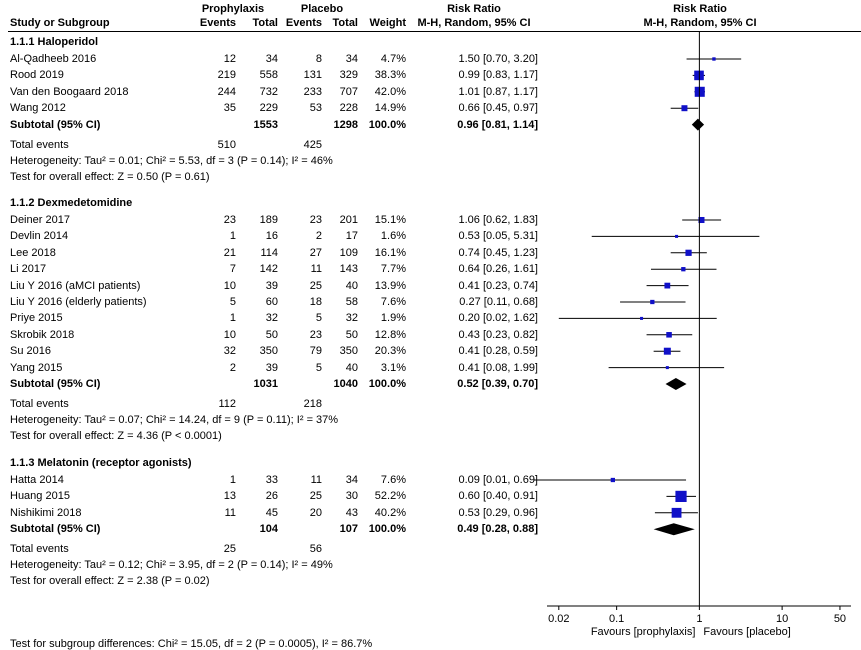  Describe the element at coordinates (498, 334) in the screenshot. I see `risk-ratio-ci: 0.43 [0.23, 0.82]` at that location.